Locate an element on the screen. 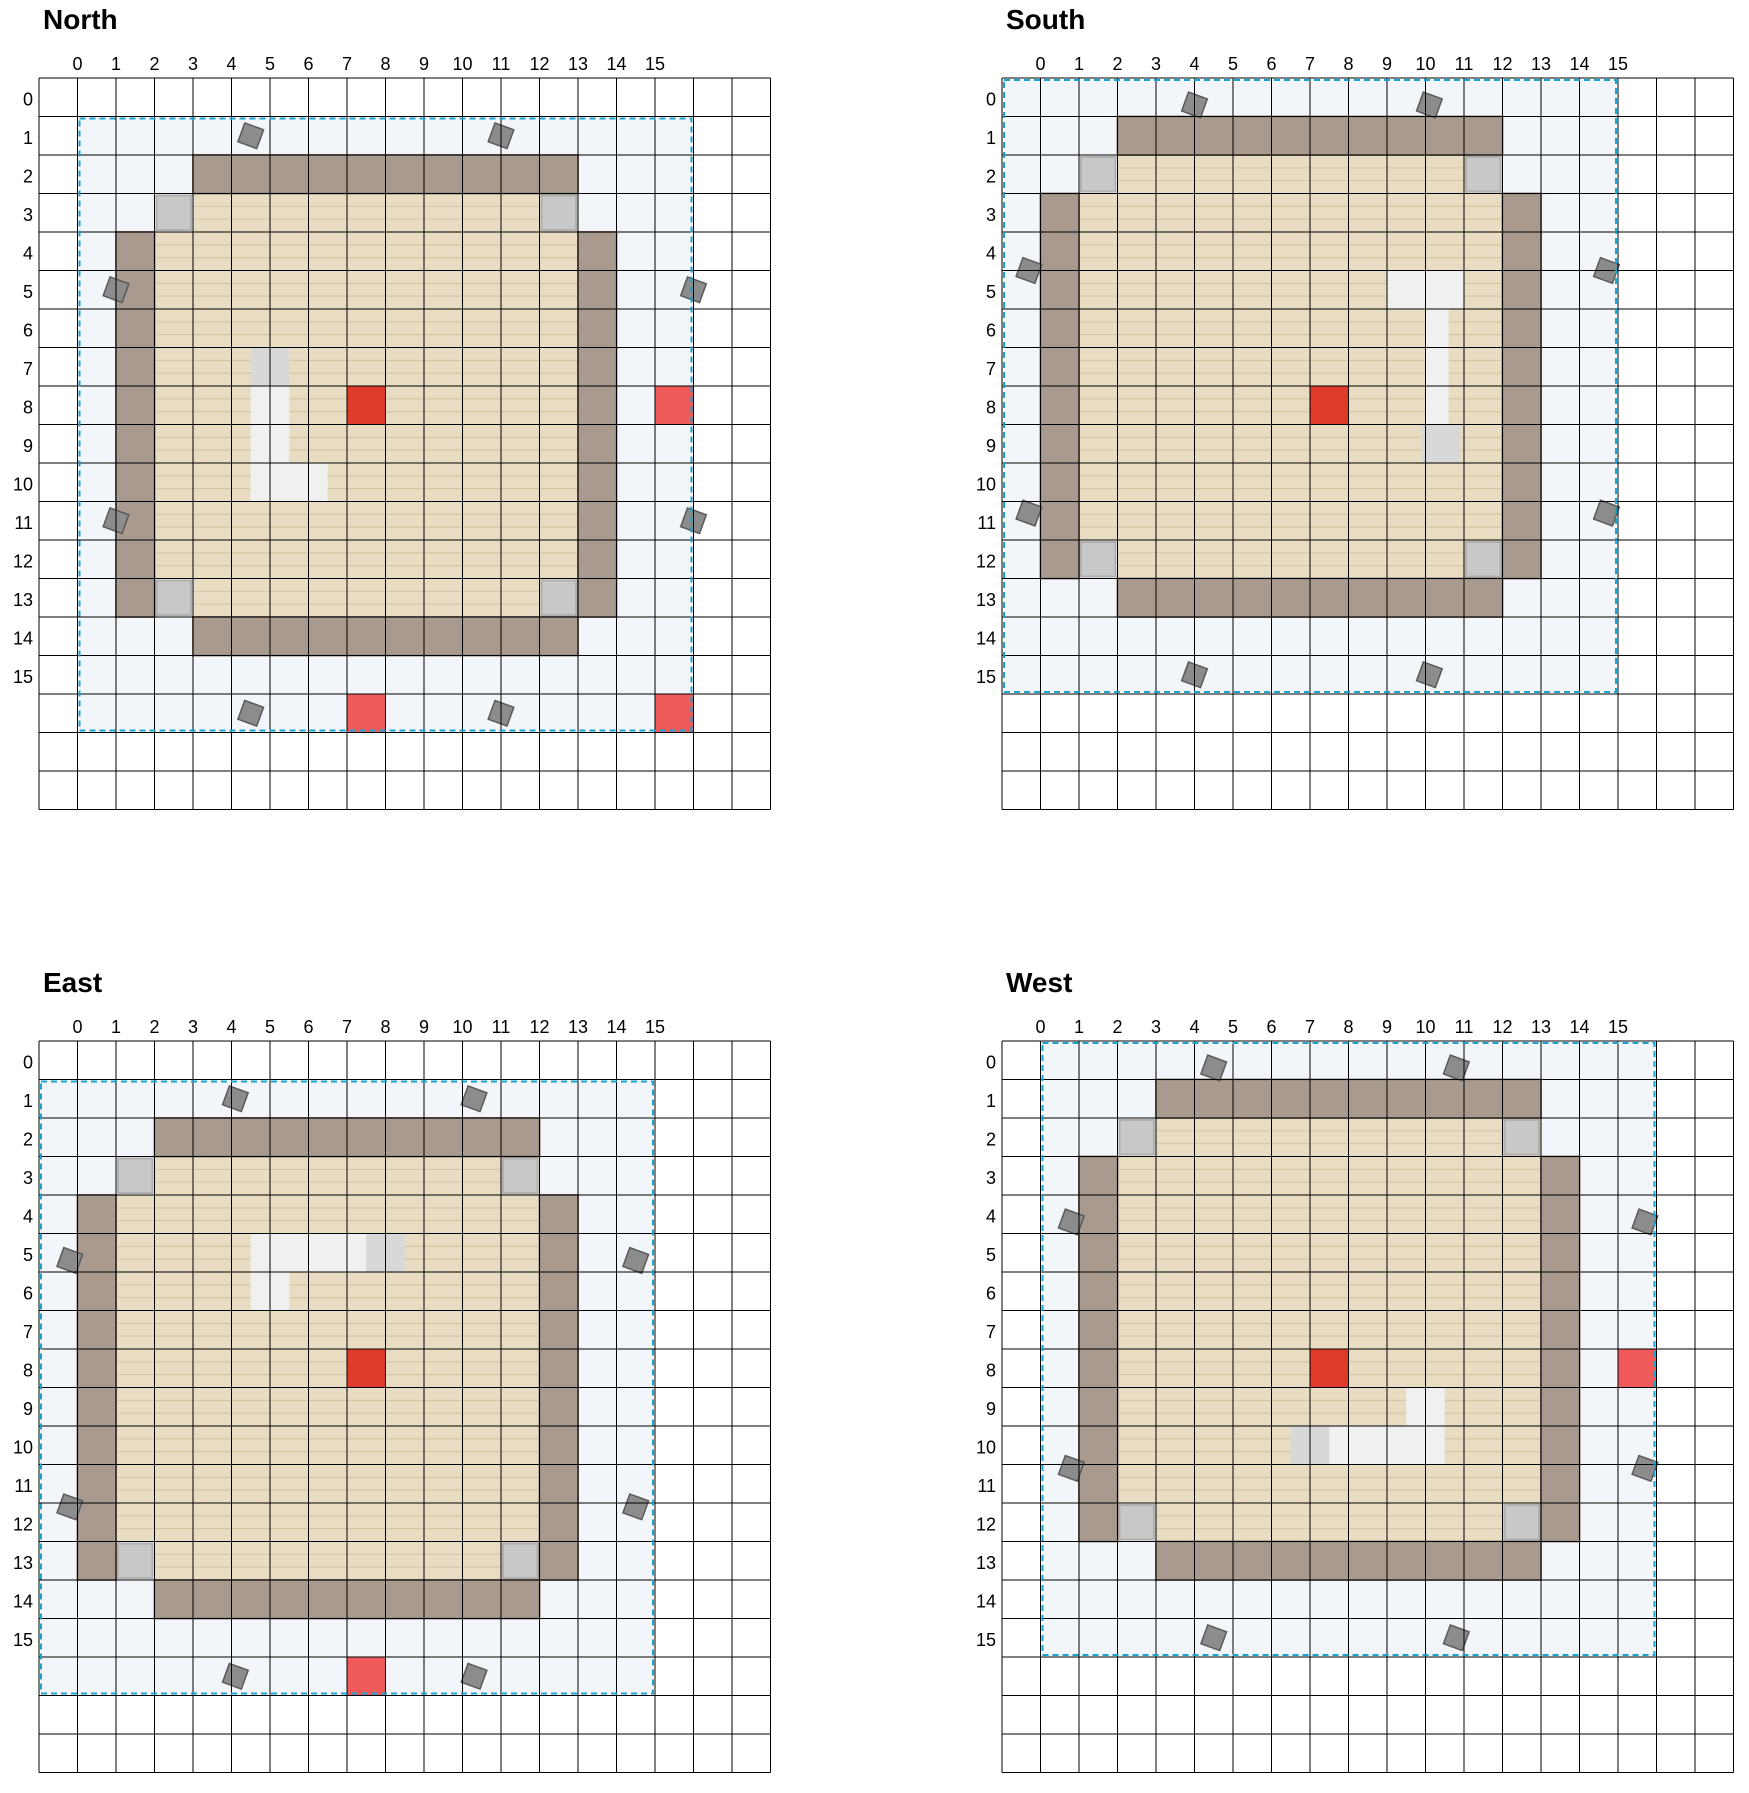 The height and width of the screenshot is (1793, 1749). panel-title: West is located at coordinates (1039, 982).